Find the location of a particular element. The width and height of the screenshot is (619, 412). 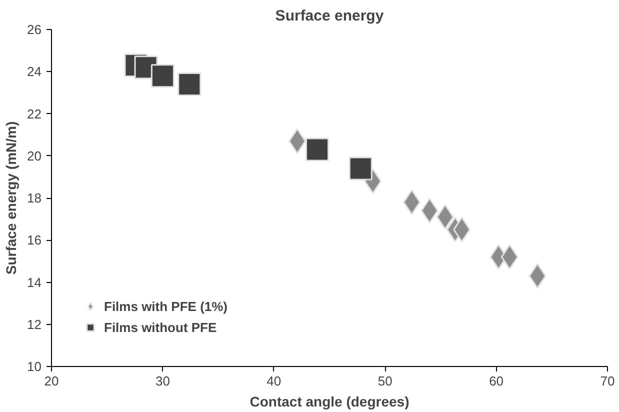

chart-title: Surface energy is located at coordinates (329, 16).